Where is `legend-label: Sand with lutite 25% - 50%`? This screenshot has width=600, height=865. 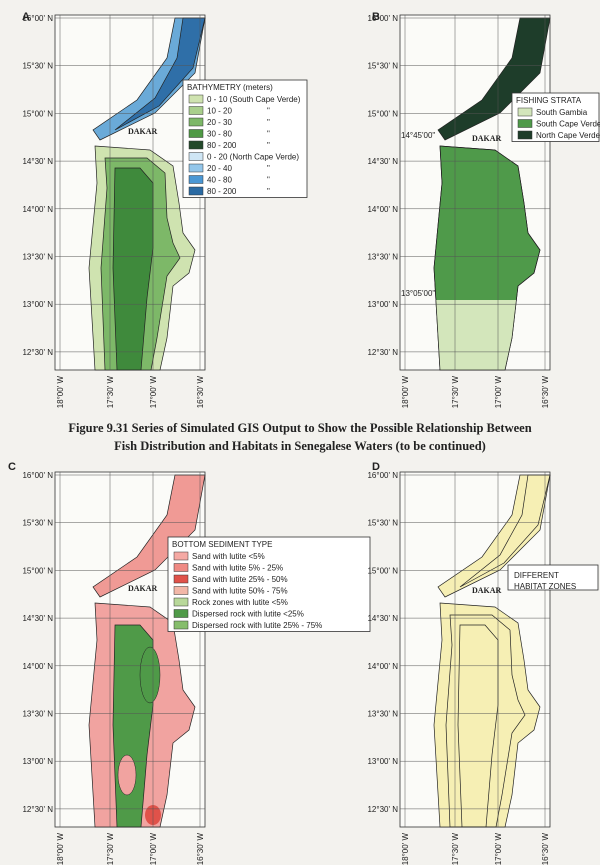 legend-label: Sand with lutite 25% - 50% is located at coordinates (240, 579).